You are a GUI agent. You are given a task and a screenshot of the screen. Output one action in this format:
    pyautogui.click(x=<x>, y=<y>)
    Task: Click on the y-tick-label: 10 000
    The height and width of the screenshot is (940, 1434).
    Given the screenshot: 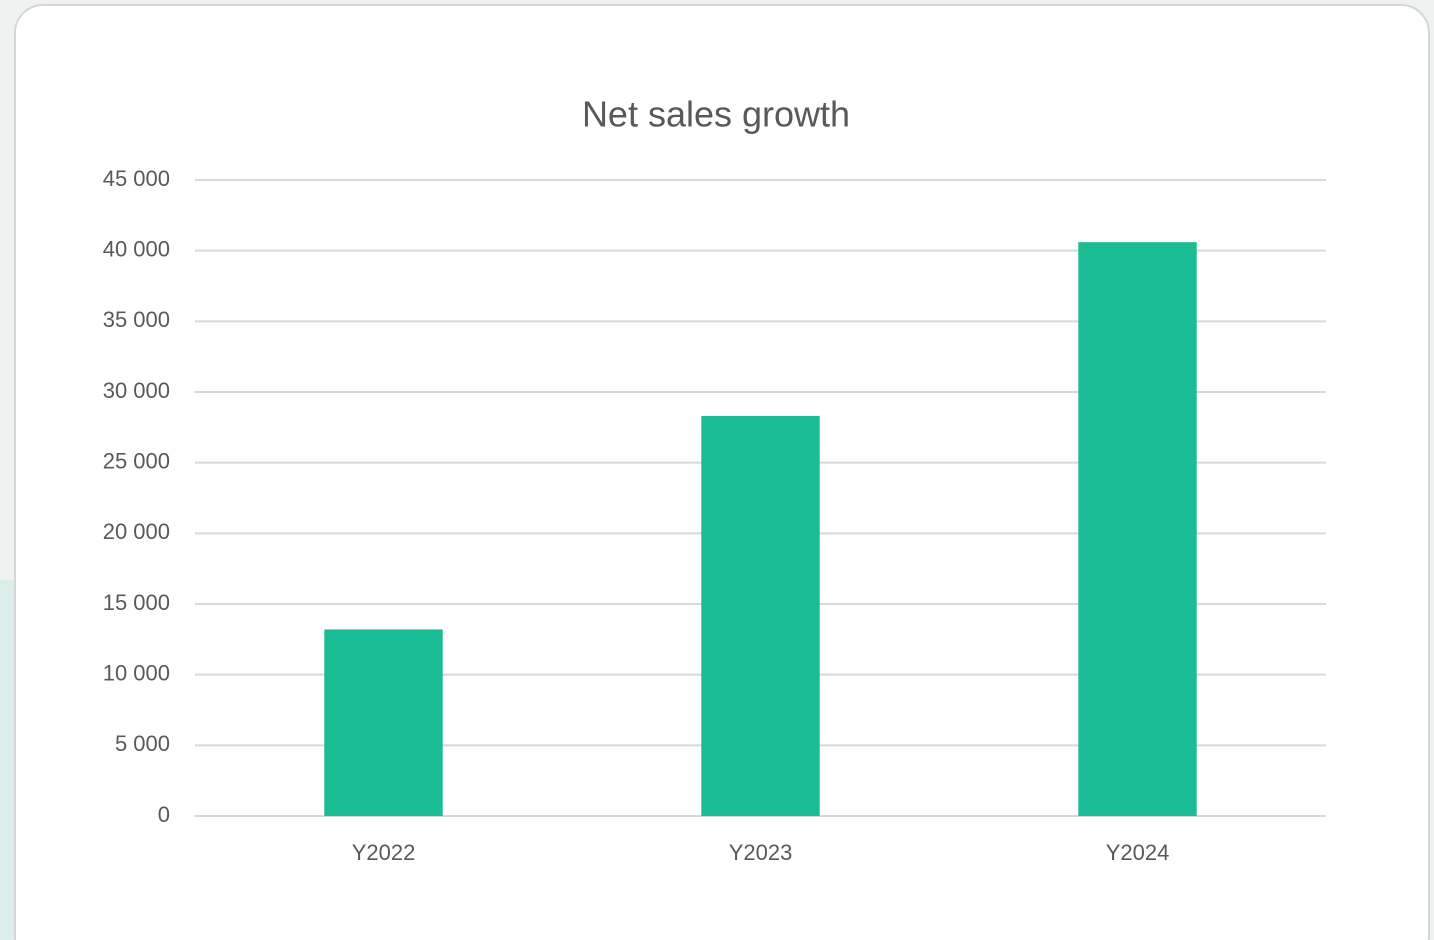 What is the action you would take?
    pyautogui.click(x=136, y=672)
    